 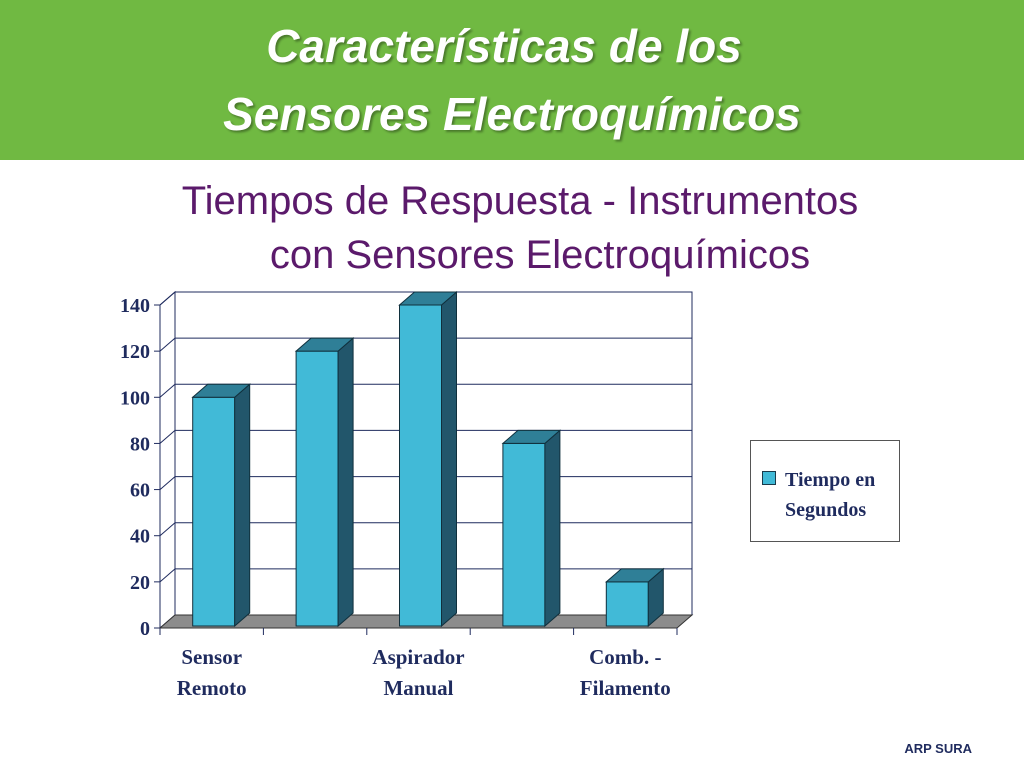 What do you see at coordinates (938, 748) in the screenshot?
I see `footer-brand: ARP SURA` at bounding box center [938, 748].